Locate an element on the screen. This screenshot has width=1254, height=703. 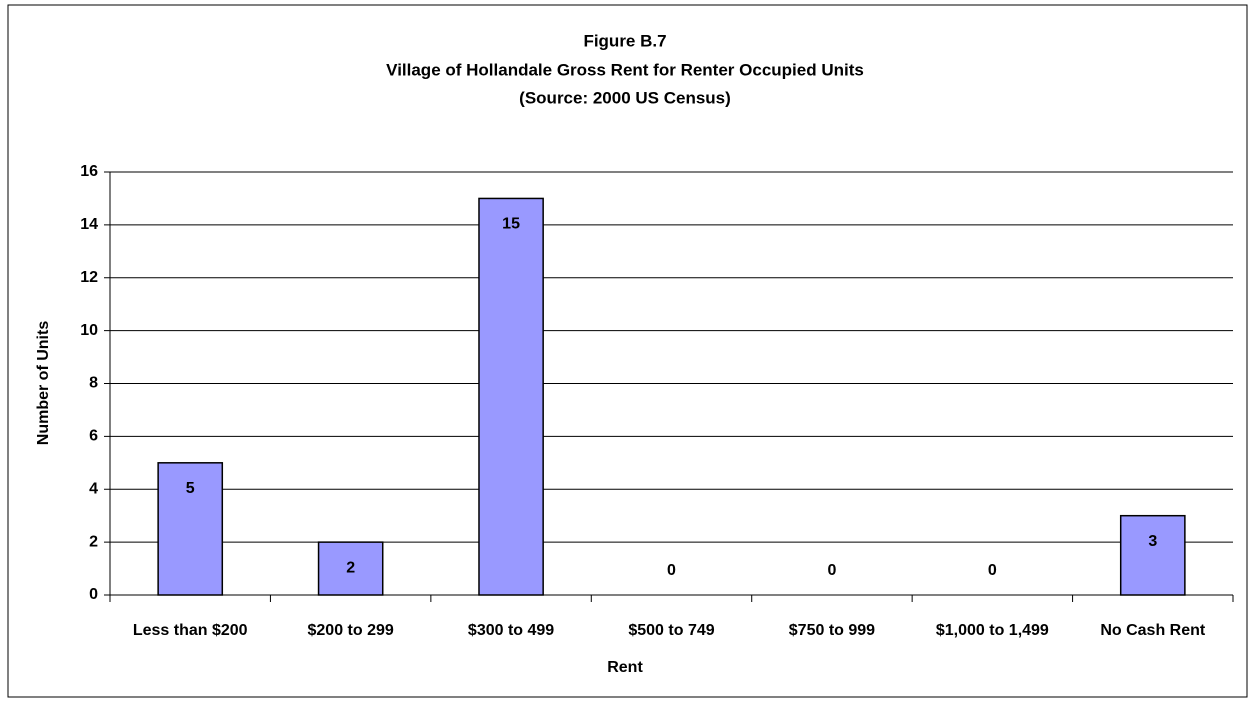
data-label: 3 is located at coordinates (1152, 541).